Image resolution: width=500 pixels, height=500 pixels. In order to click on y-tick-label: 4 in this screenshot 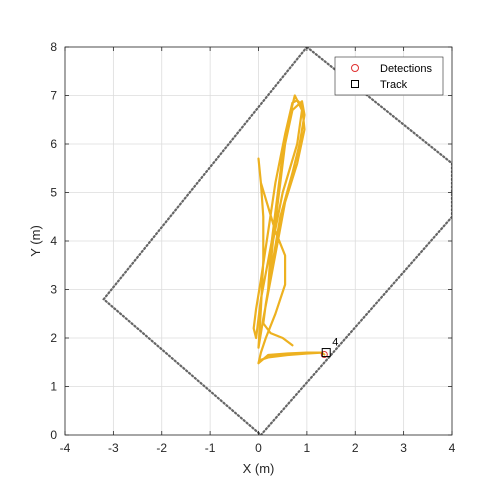, I will do `click(53, 241)`.